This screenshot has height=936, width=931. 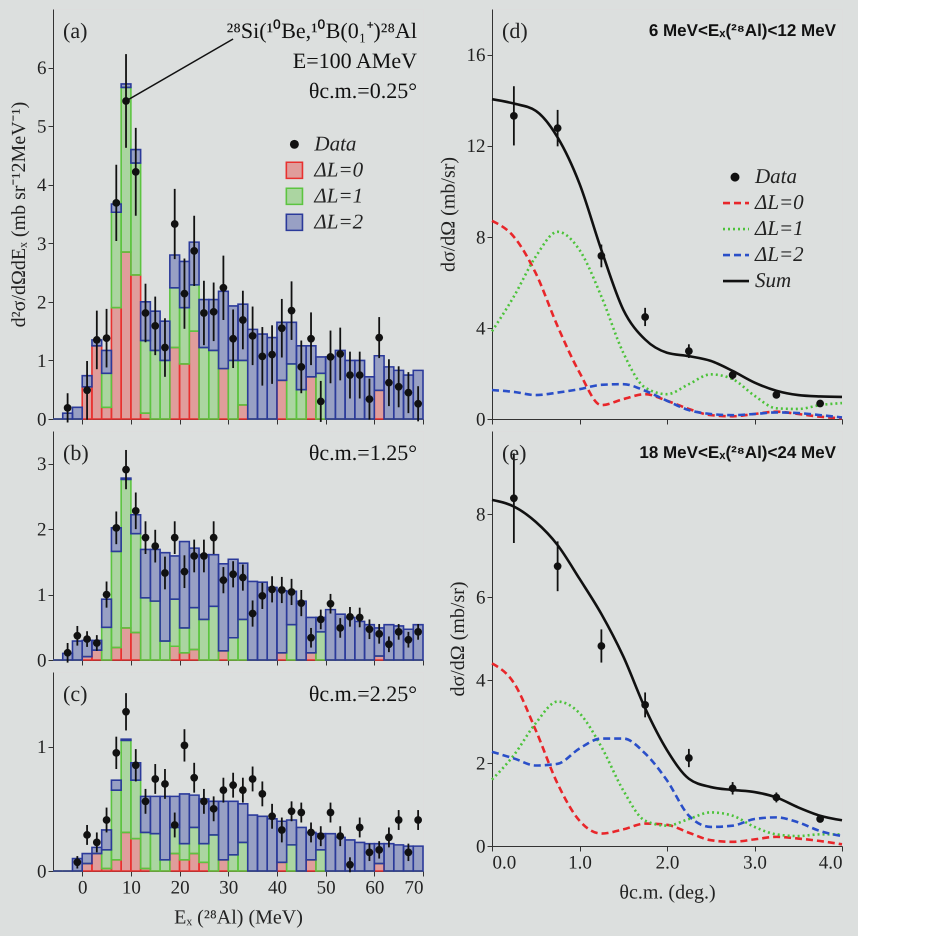 I want to click on x-tick-label: 50, so click(x=326, y=888).